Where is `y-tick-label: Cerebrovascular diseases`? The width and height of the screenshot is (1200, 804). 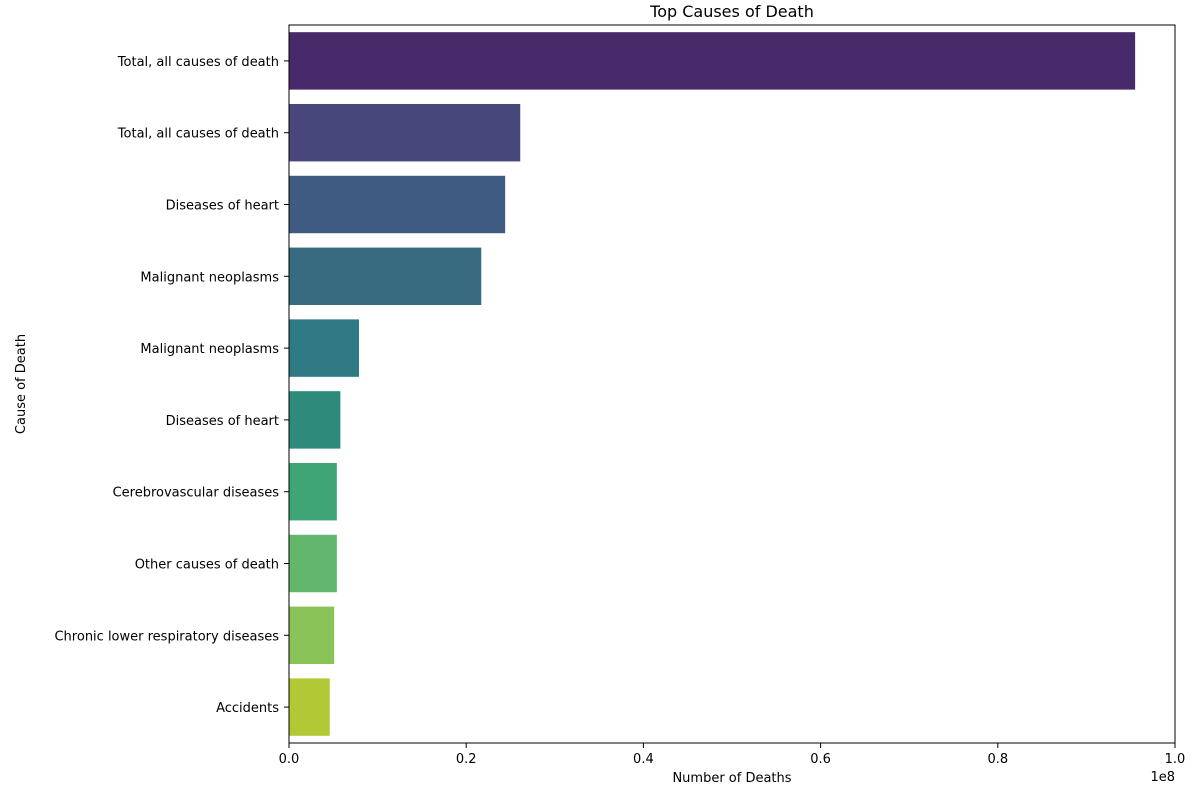
y-tick-label: Cerebrovascular diseases is located at coordinates (196, 493).